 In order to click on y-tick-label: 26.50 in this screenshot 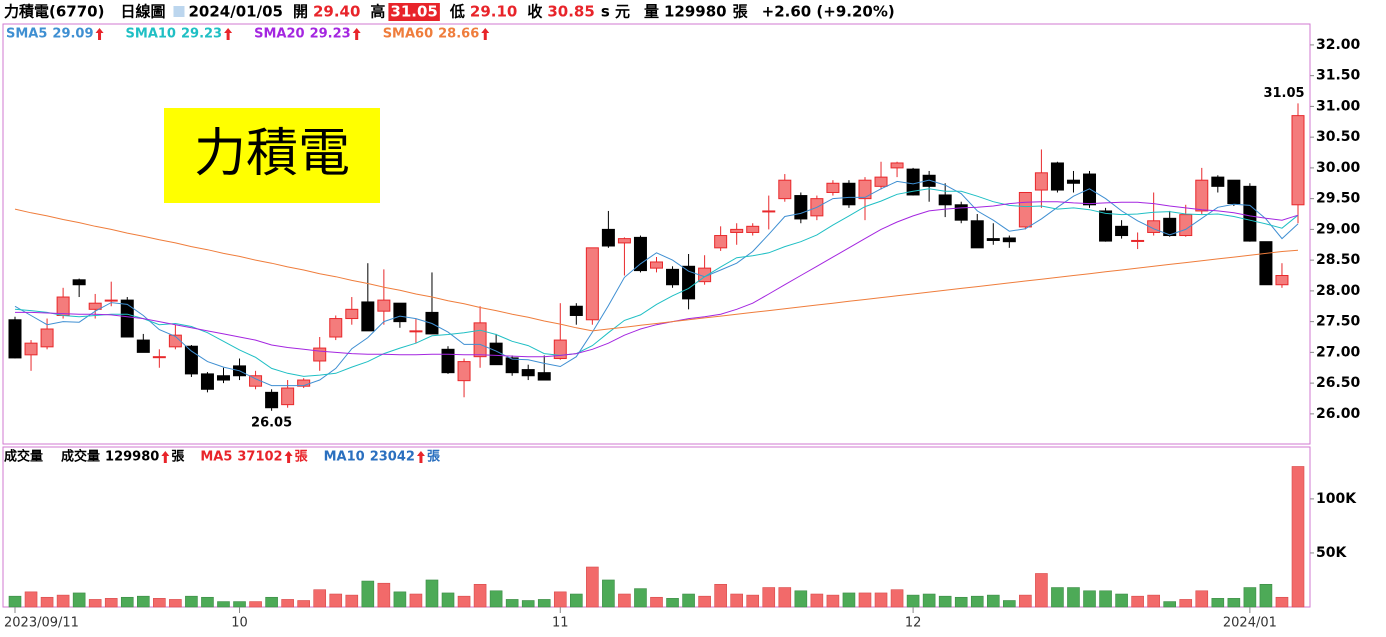, I will do `click(1338, 383)`.